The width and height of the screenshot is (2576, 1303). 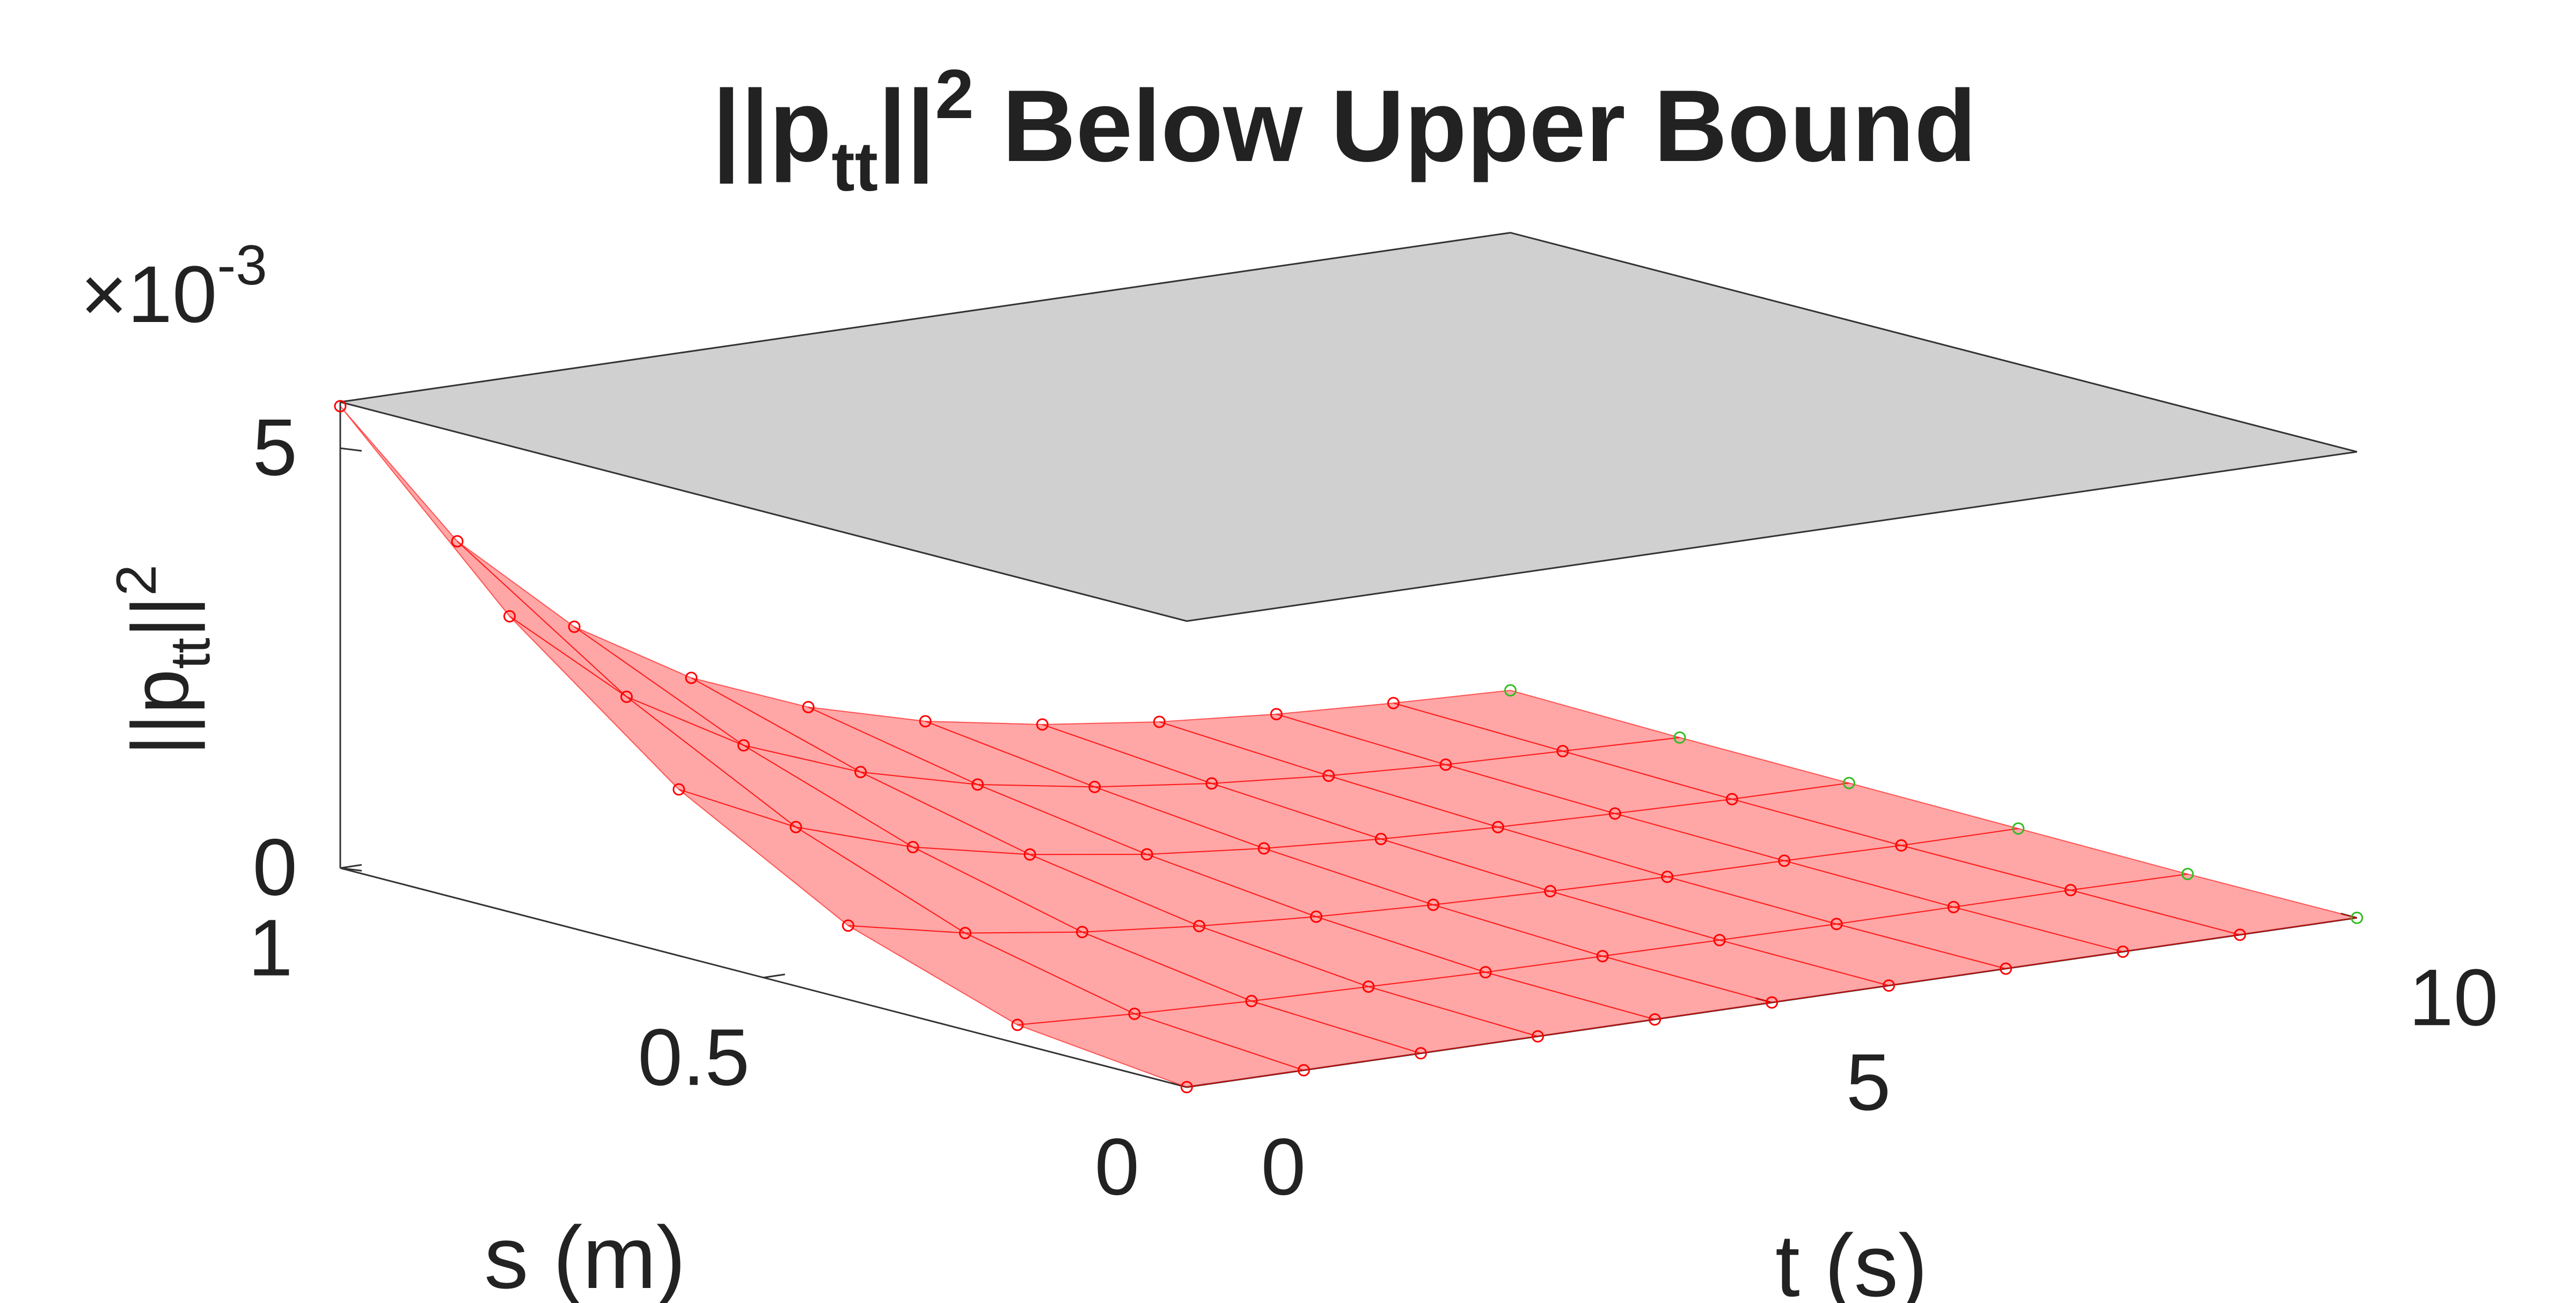 I want to click on z-exponent: ×10⁻³, so click(x=173, y=286).